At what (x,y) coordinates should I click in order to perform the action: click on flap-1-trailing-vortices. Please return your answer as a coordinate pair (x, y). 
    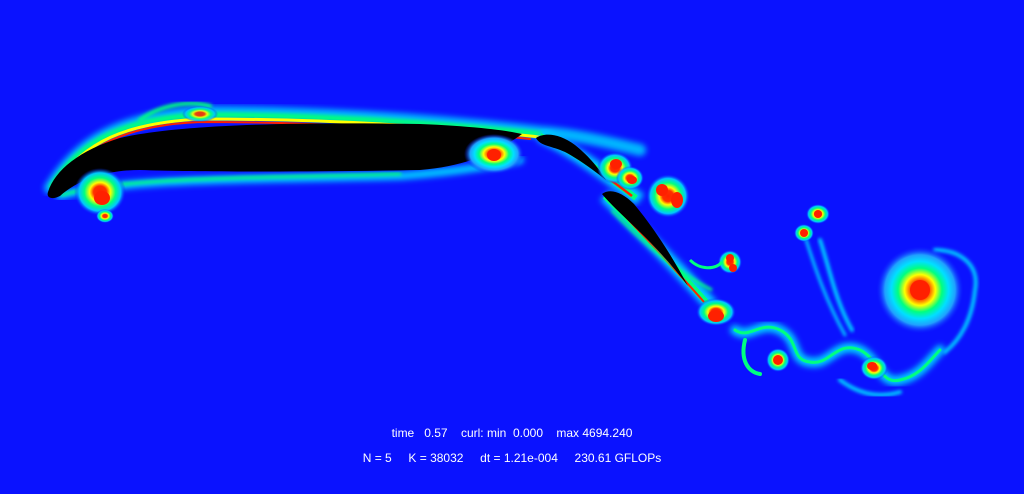
    Looking at the image, I should click on (643, 185).